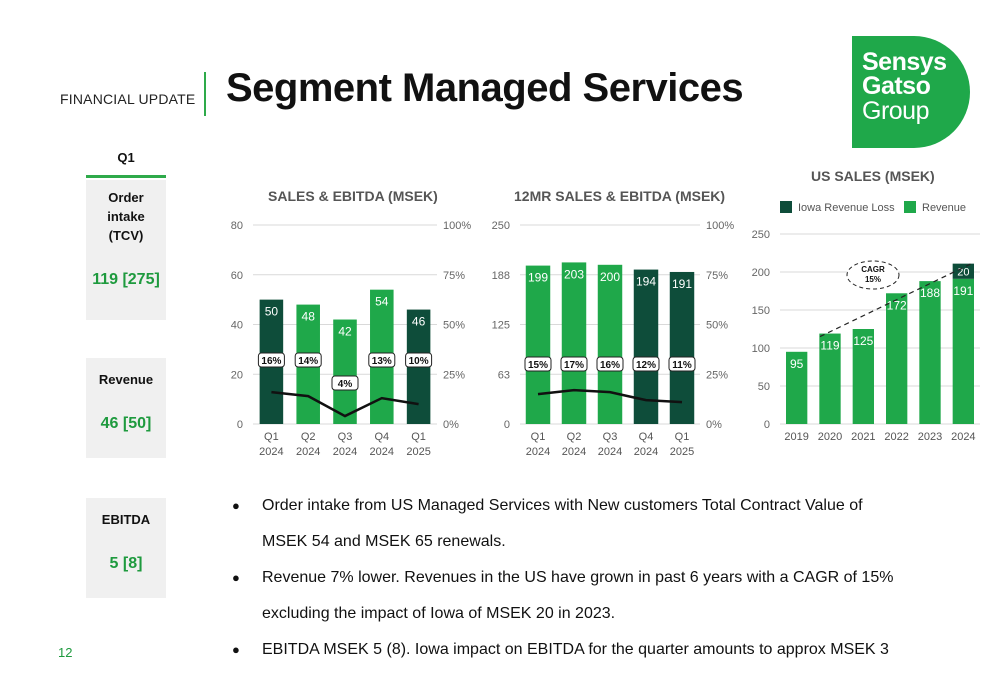 Image resolution: width=1000 pixels, height=685 pixels. Describe the element at coordinates (963, 271) in the screenshot. I see `stack-bar` at that location.